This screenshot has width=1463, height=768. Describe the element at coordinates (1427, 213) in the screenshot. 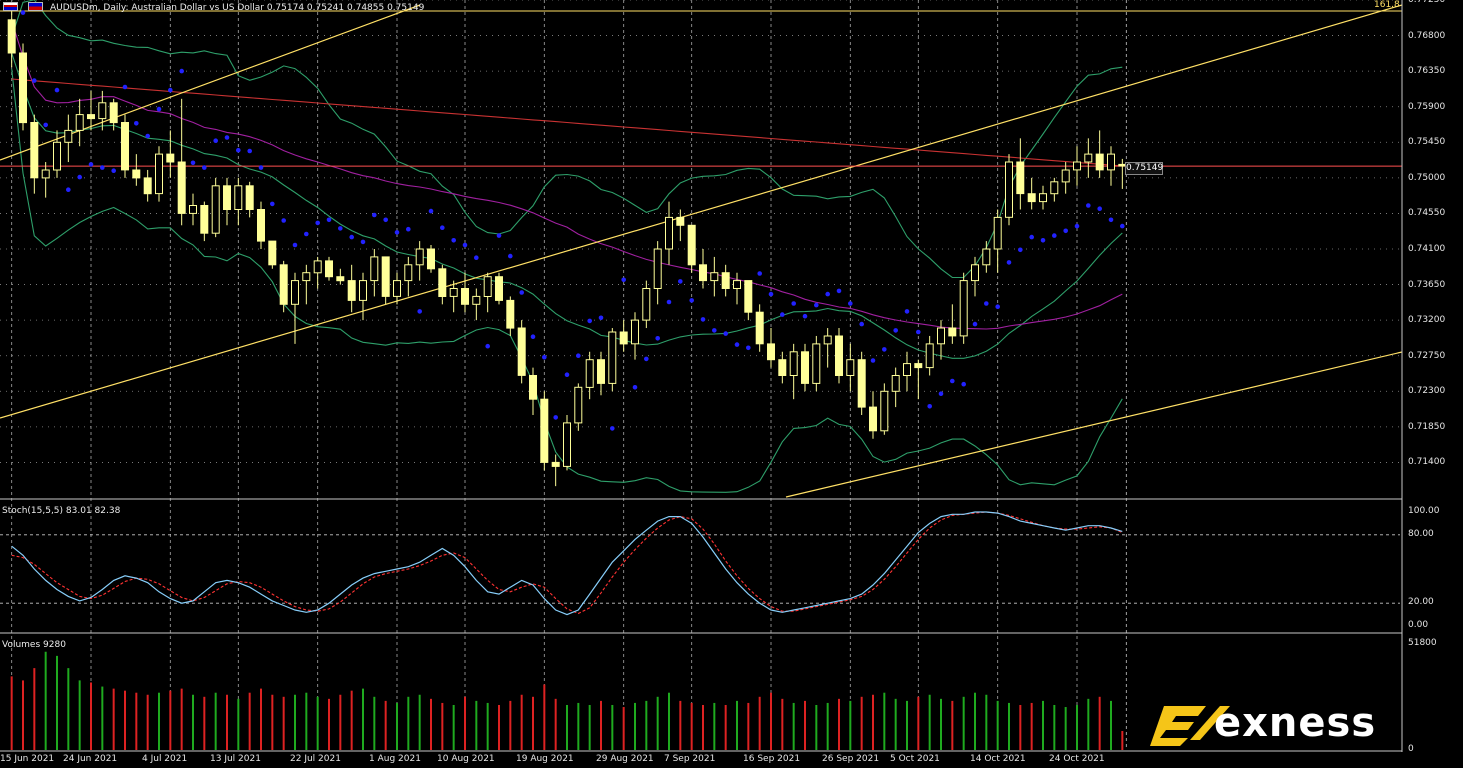

I see `price-tick-label: 0.74550` at that location.